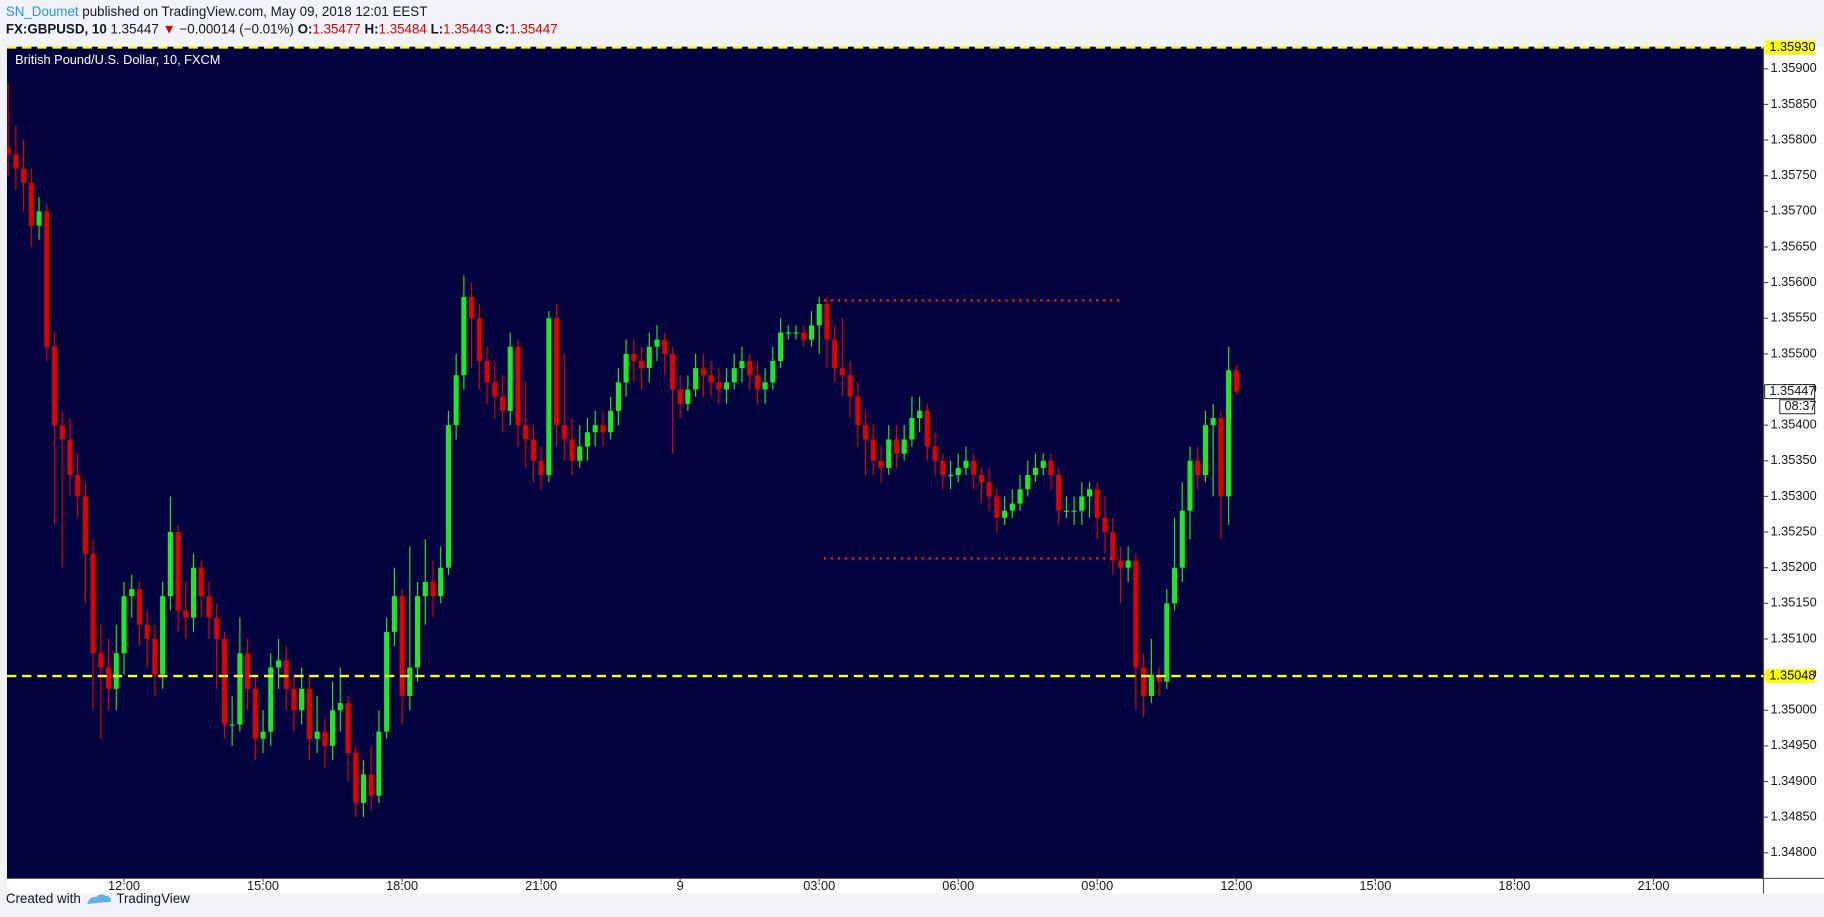 Image resolution: width=1824 pixels, height=917 pixels. I want to click on y-tick-label: 1.35150, so click(1793, 602).